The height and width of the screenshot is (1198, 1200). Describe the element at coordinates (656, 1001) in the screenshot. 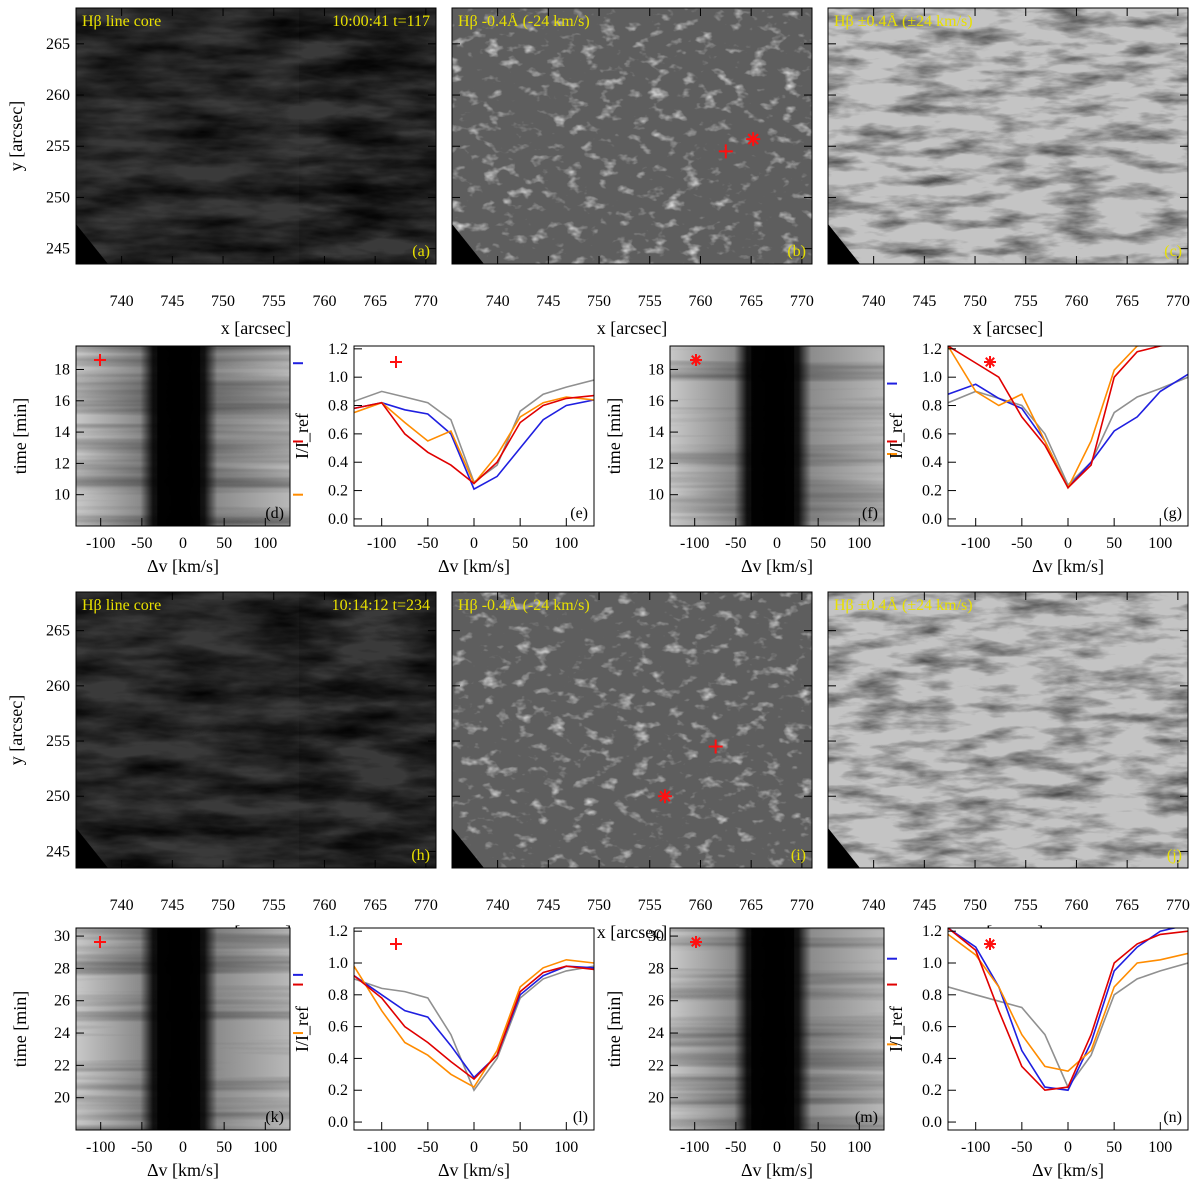

I see `y-tick-label: 26` at that location.